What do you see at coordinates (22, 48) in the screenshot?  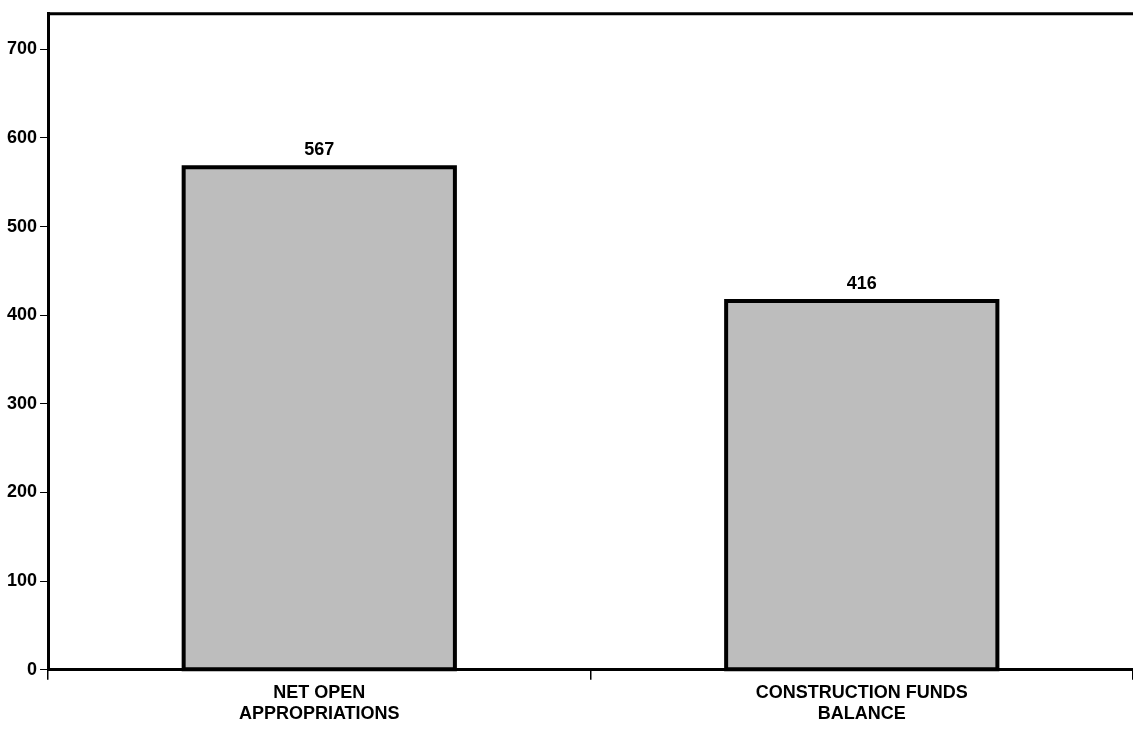 I see `y-tick-label: 700` at bounding box center [22, 48].